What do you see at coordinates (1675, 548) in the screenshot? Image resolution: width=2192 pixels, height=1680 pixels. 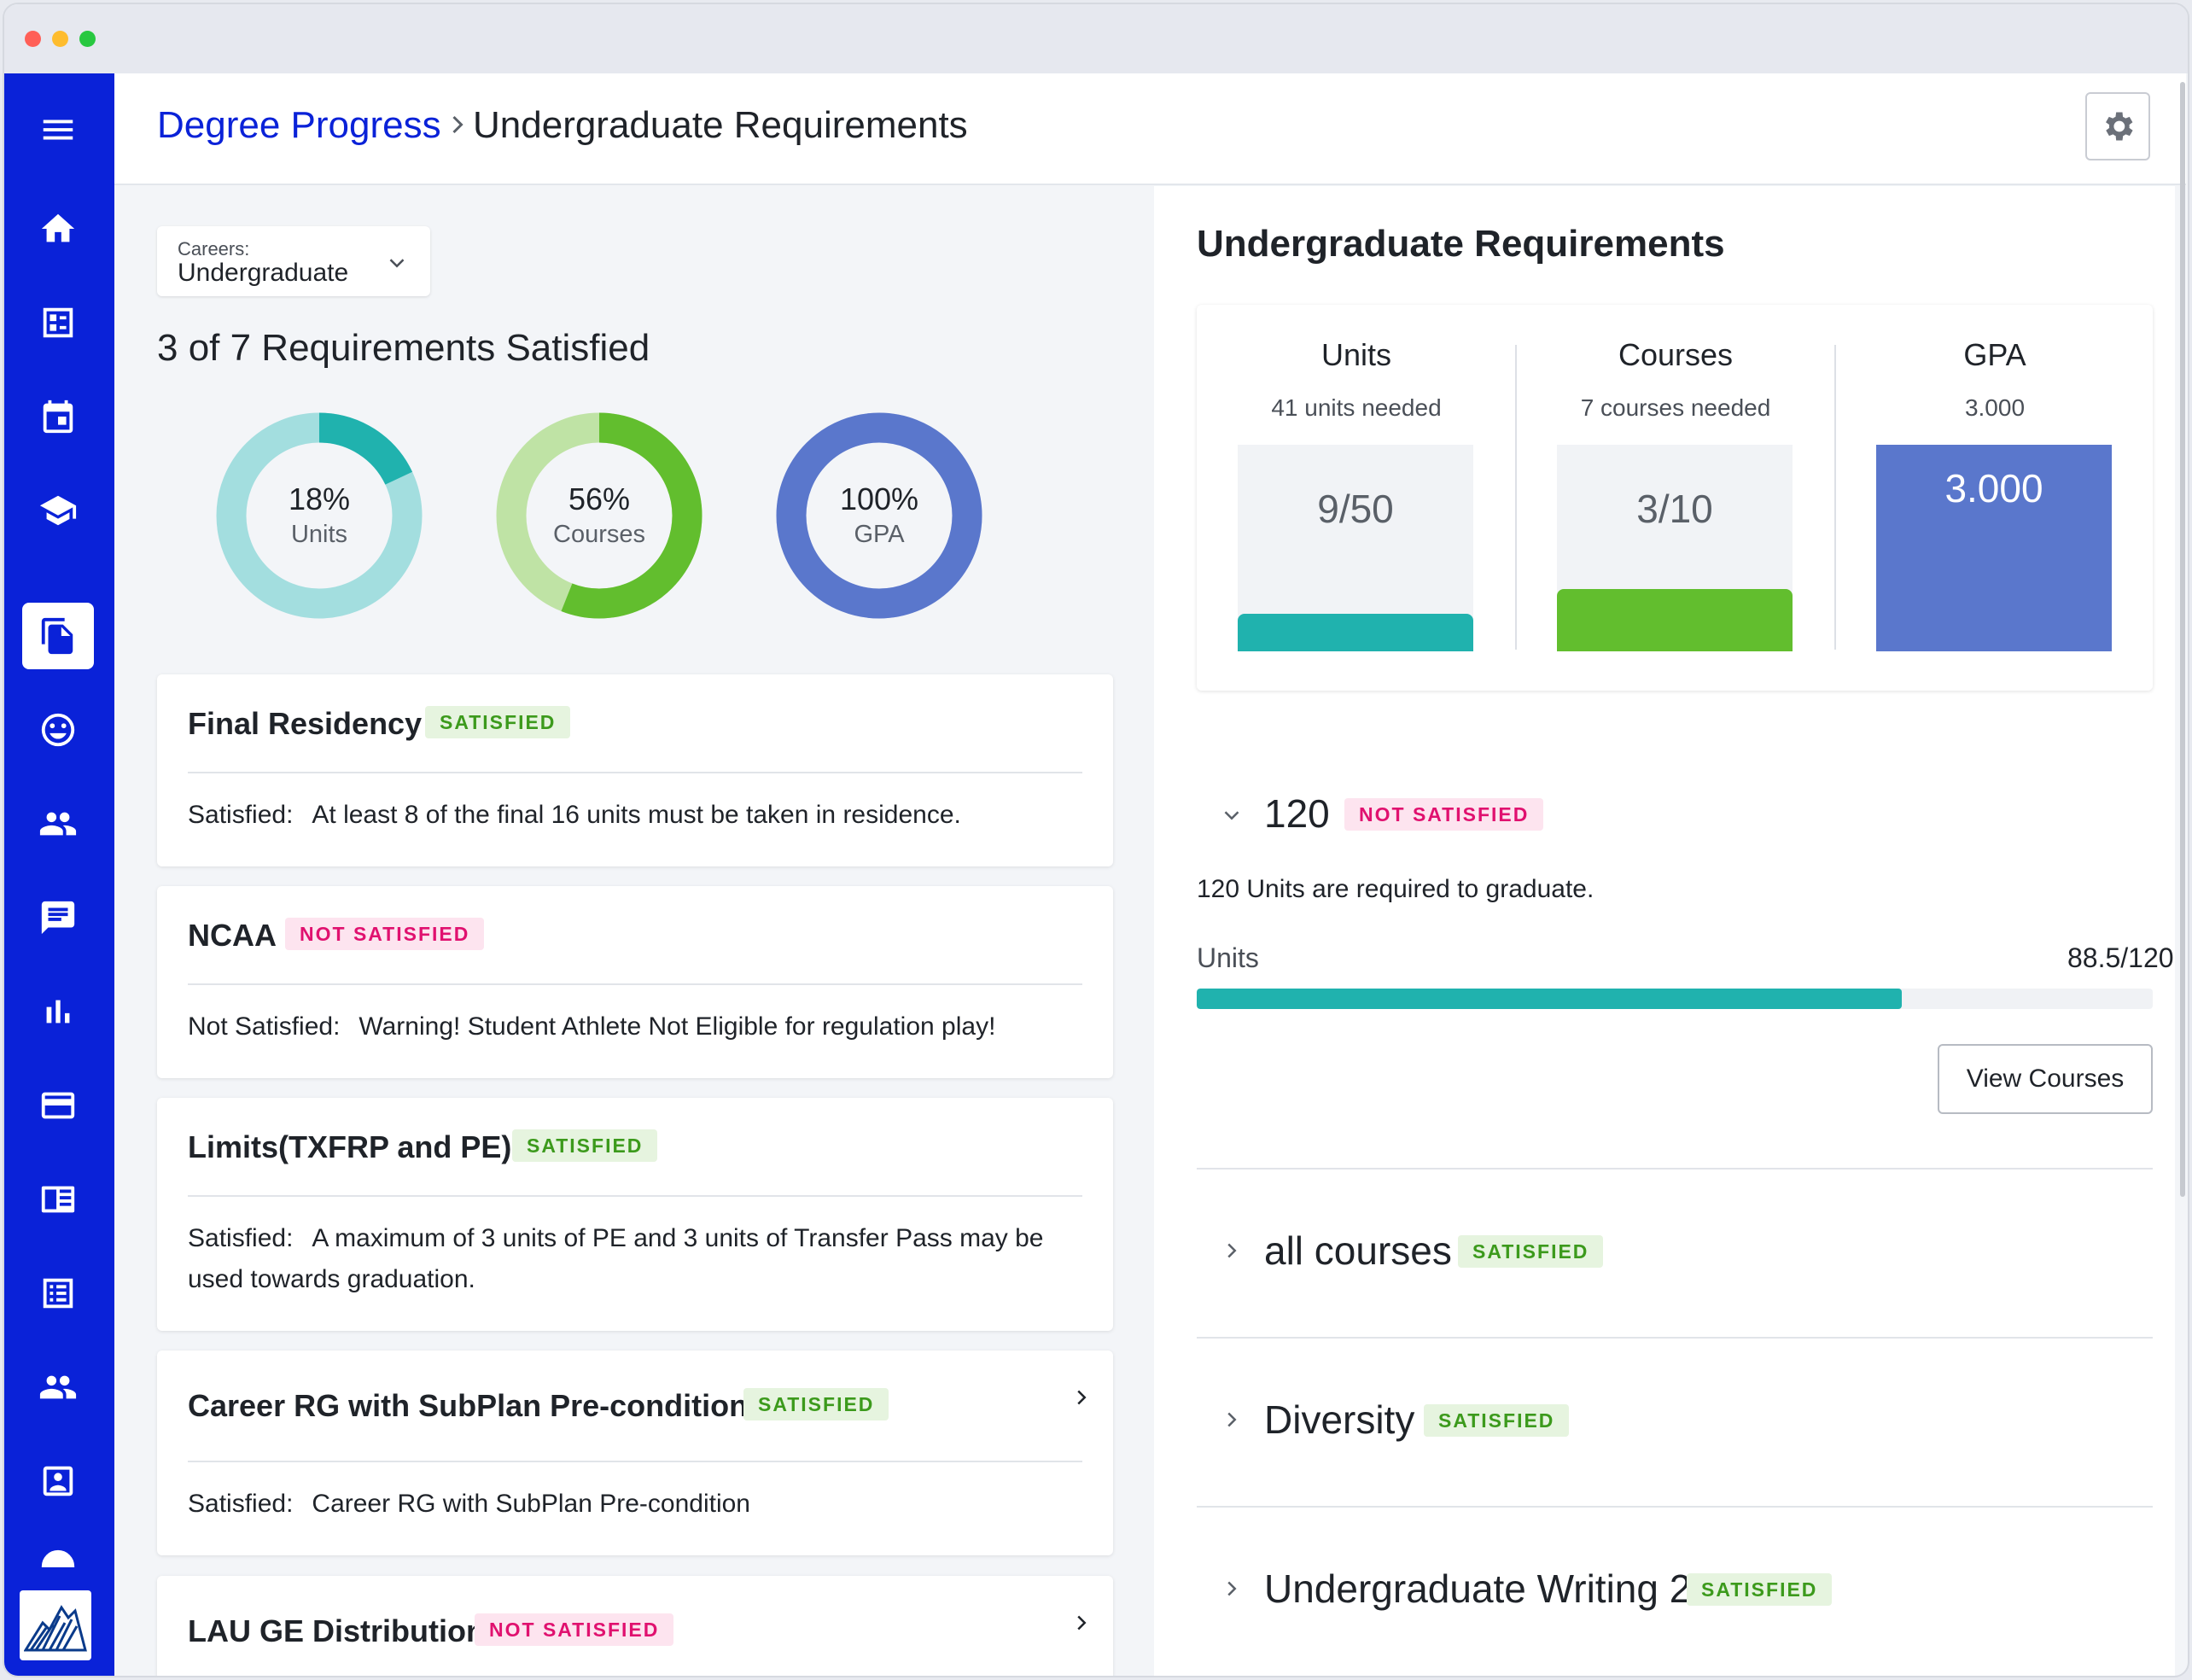 I see `stat-bar: 3/10` at bounding box center [1675, 548].